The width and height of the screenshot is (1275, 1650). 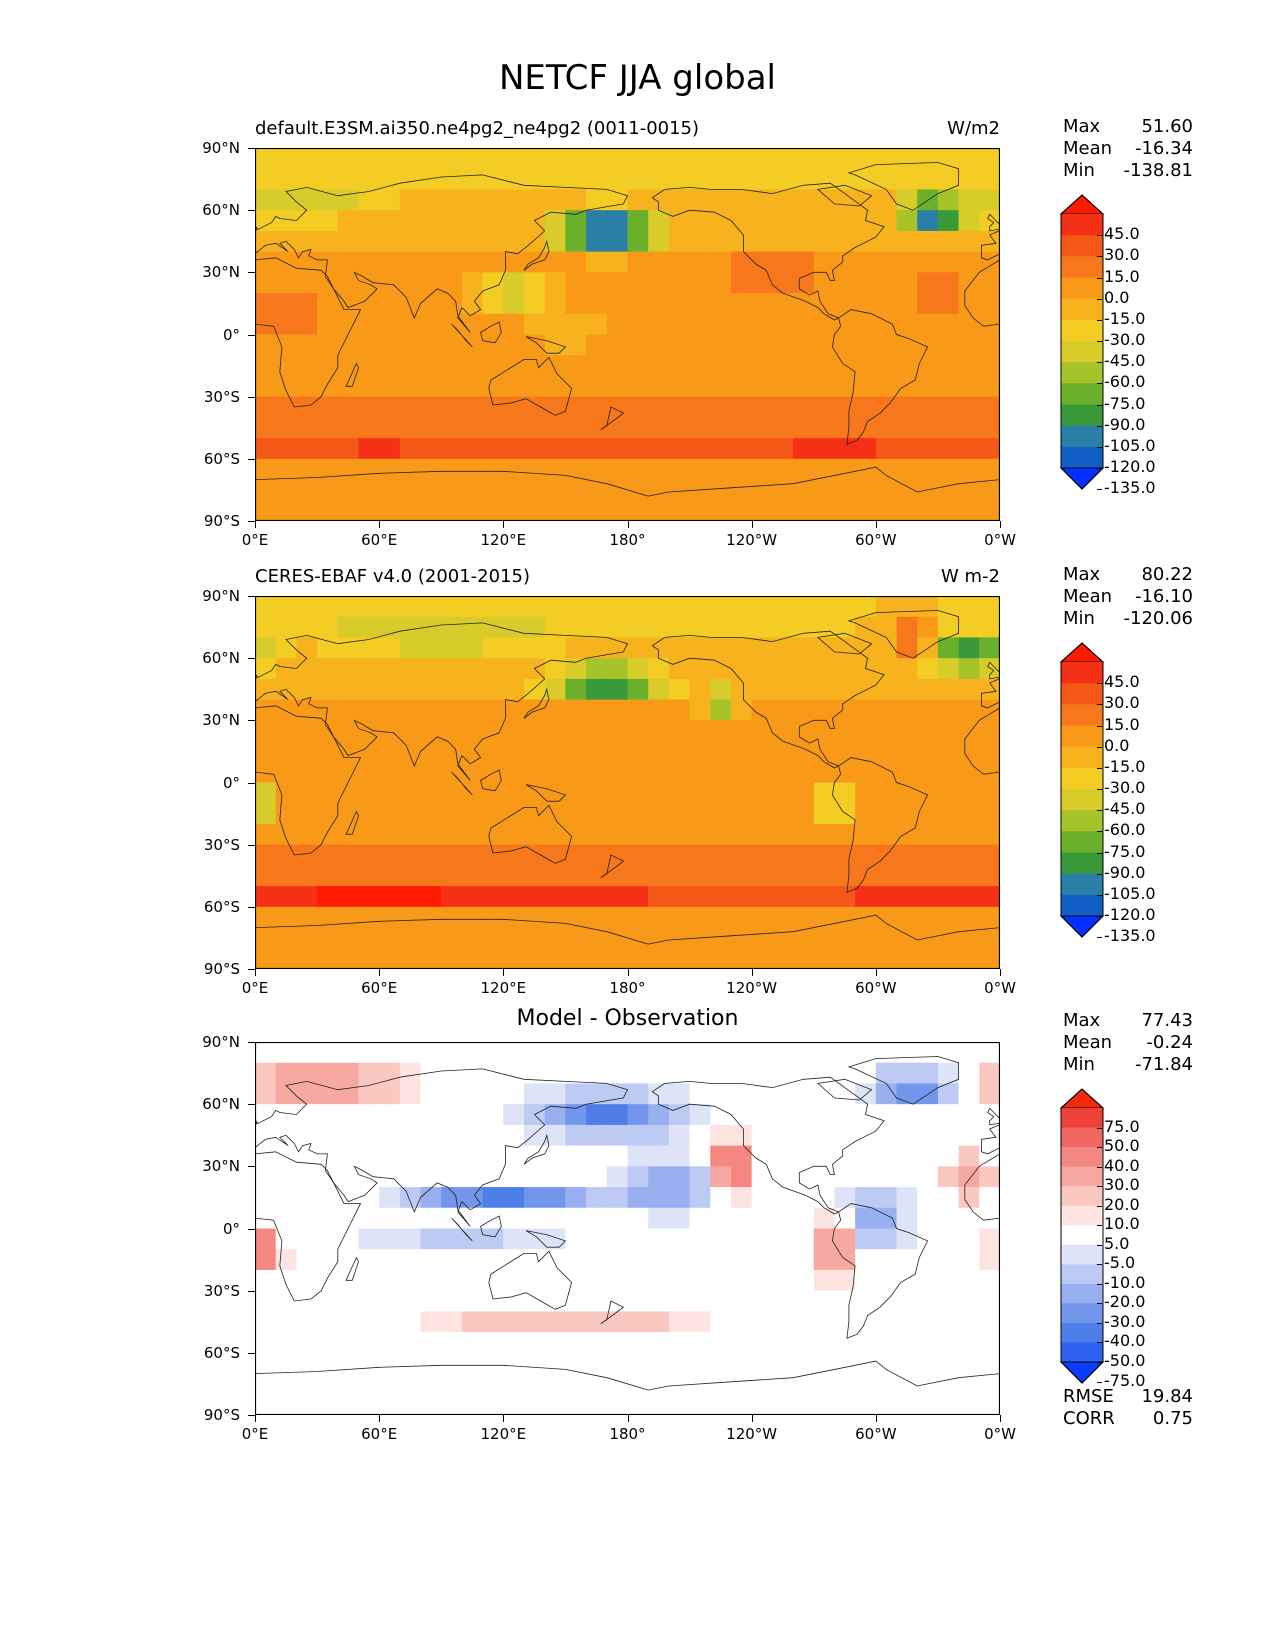 I want to click on coastline-madagascar, so click(x=352, y=1268).